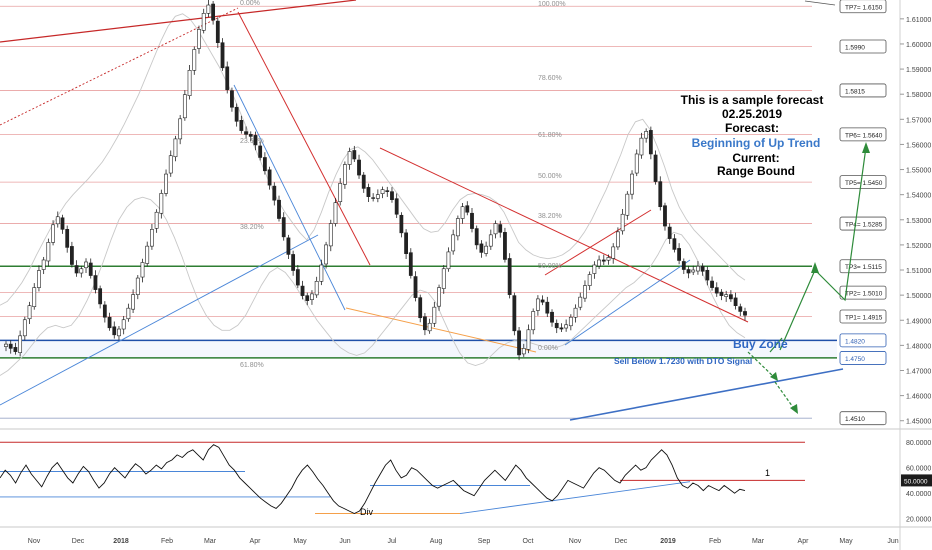 Image resolution: width=932 pixels, height=550 pixels. I want to click on time-tick-label: Aug, so click(436, 541).